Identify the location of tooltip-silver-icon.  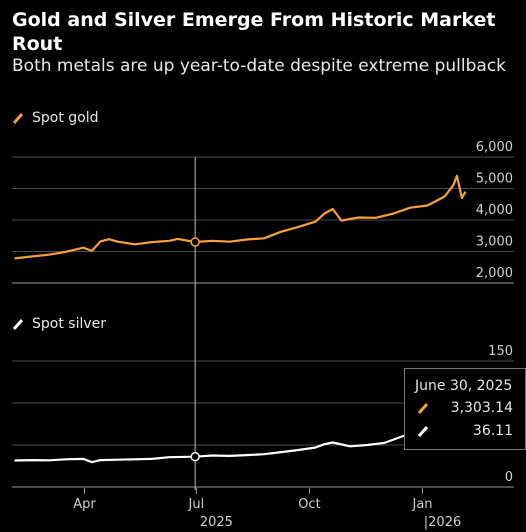
(423, 431).